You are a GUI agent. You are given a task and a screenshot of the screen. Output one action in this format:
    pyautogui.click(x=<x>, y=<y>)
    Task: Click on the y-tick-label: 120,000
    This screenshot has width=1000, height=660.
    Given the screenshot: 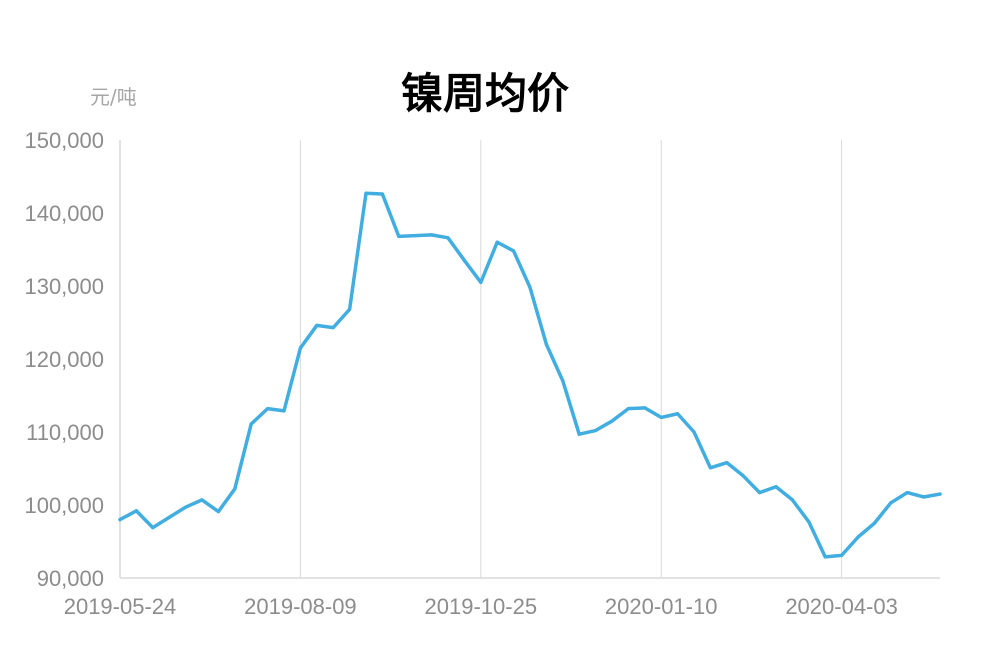 What is the action you would take?
    pyautogui.click(x=64, y=359)
    